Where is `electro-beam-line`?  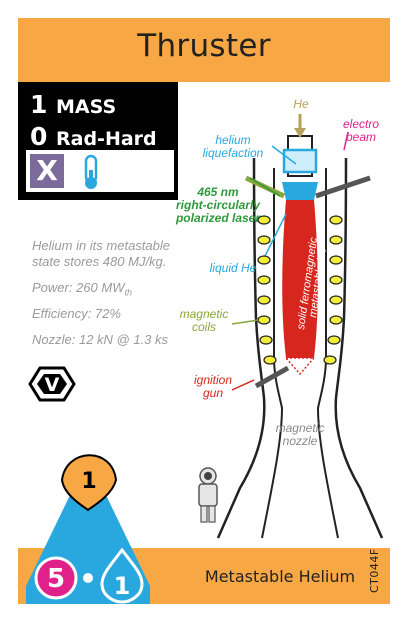 electro-beam-line is located at coordinates (343, 187).